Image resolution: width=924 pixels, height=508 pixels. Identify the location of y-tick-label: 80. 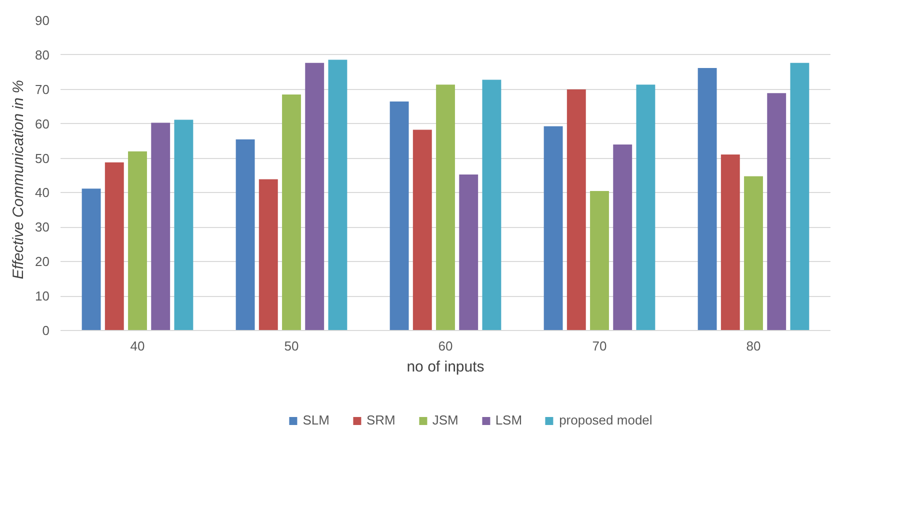
(42, 54).